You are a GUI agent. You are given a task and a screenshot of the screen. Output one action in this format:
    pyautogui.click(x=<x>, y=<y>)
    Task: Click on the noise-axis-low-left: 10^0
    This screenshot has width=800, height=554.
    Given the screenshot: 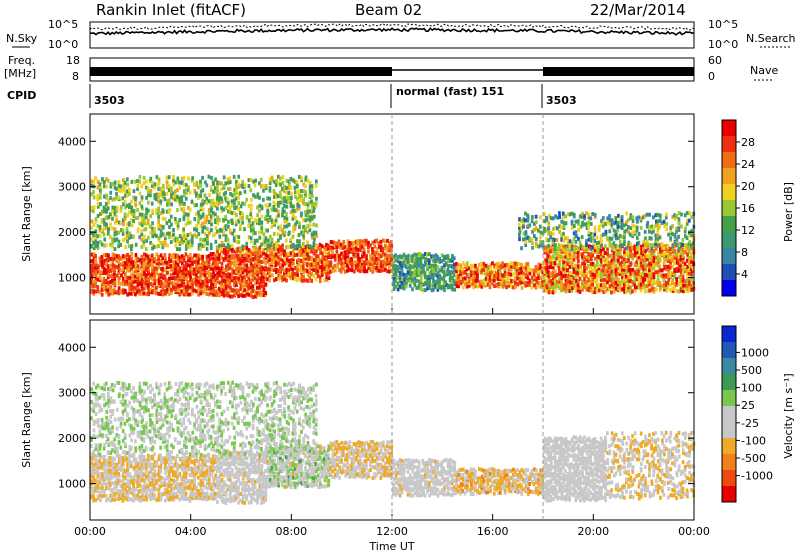 What is the action you would take?
    pyautogui.click(x=63, y=44)
    